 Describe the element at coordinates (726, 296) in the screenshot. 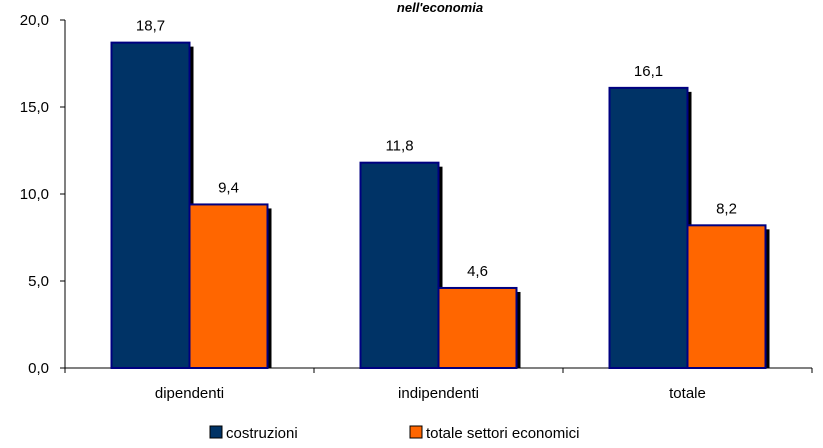

I see `bar-totale-settori-economici-totale` at that location.